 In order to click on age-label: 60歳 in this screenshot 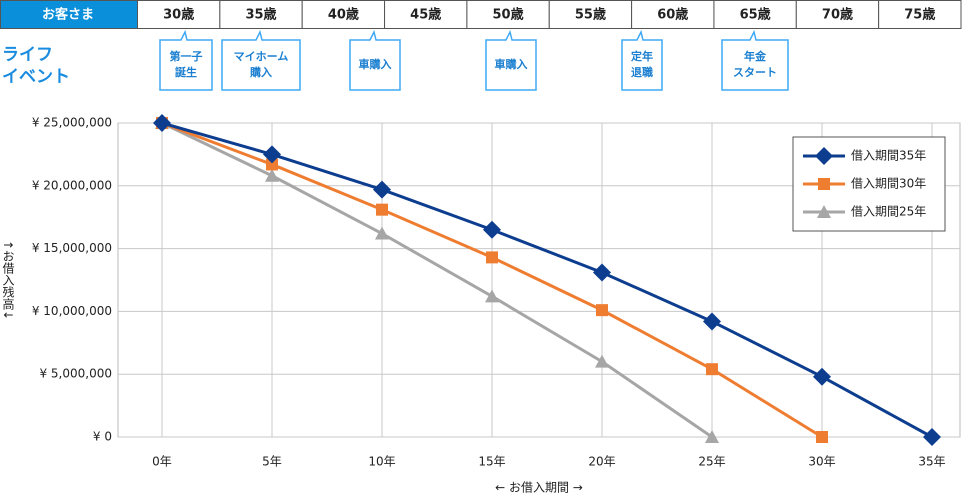, I will do `click(672, 15)`.